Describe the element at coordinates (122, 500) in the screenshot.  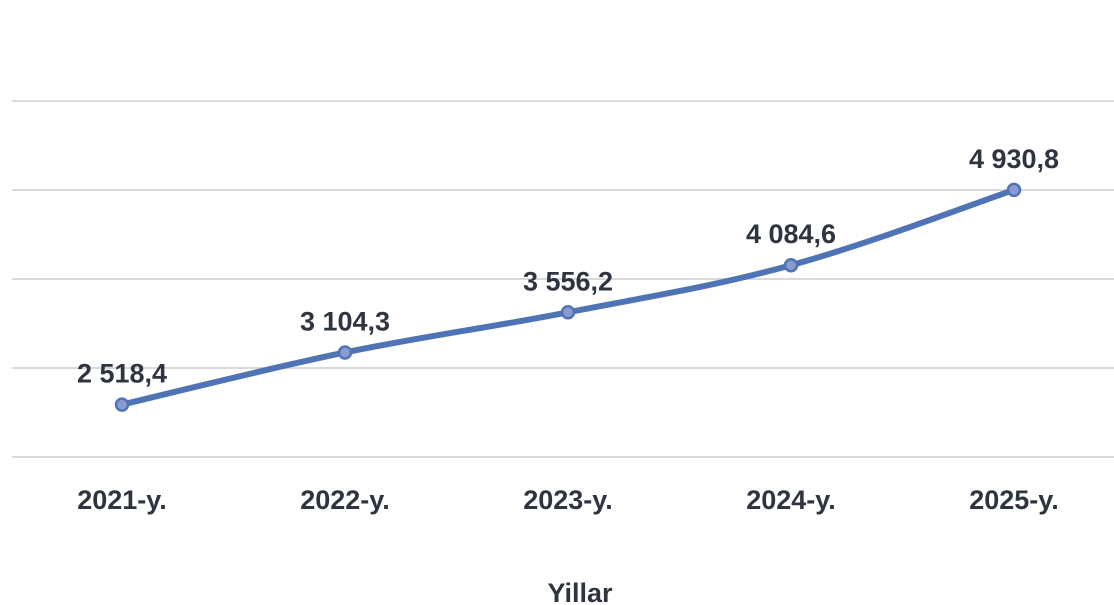
I see `x-tick-label-2021-y.: 2021-y.` at that location.